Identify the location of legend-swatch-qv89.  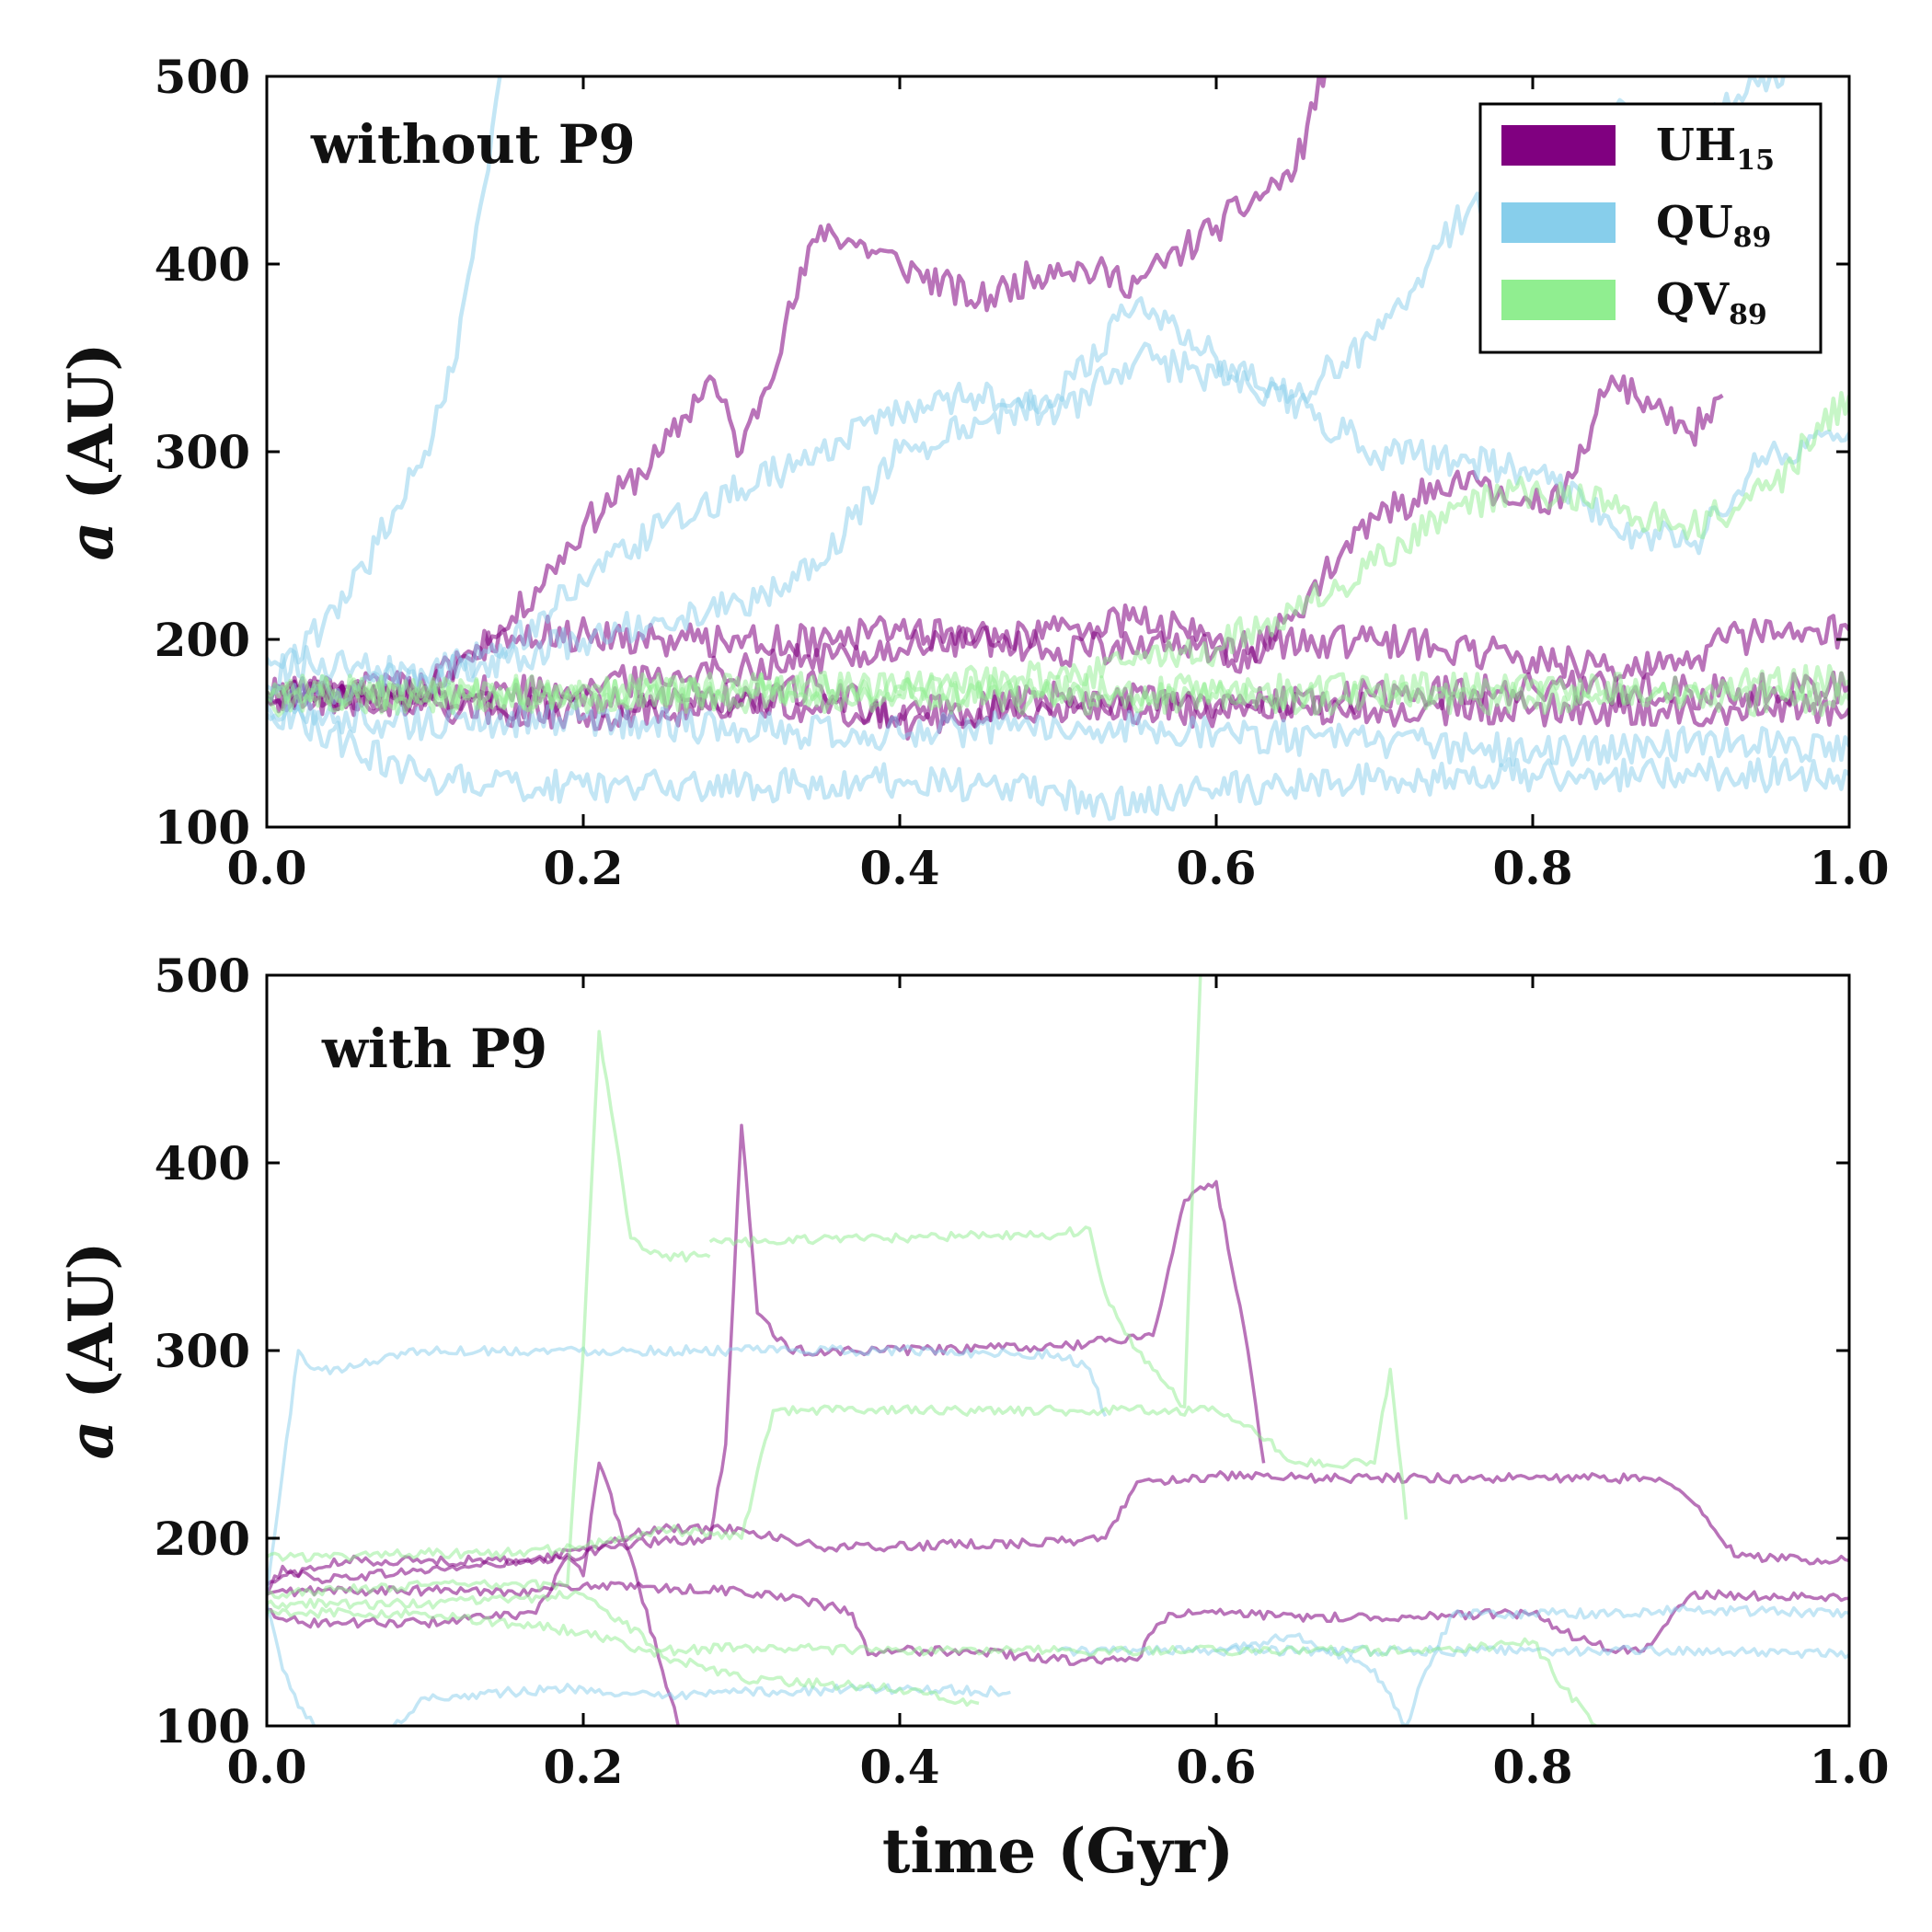
(1558, 300).